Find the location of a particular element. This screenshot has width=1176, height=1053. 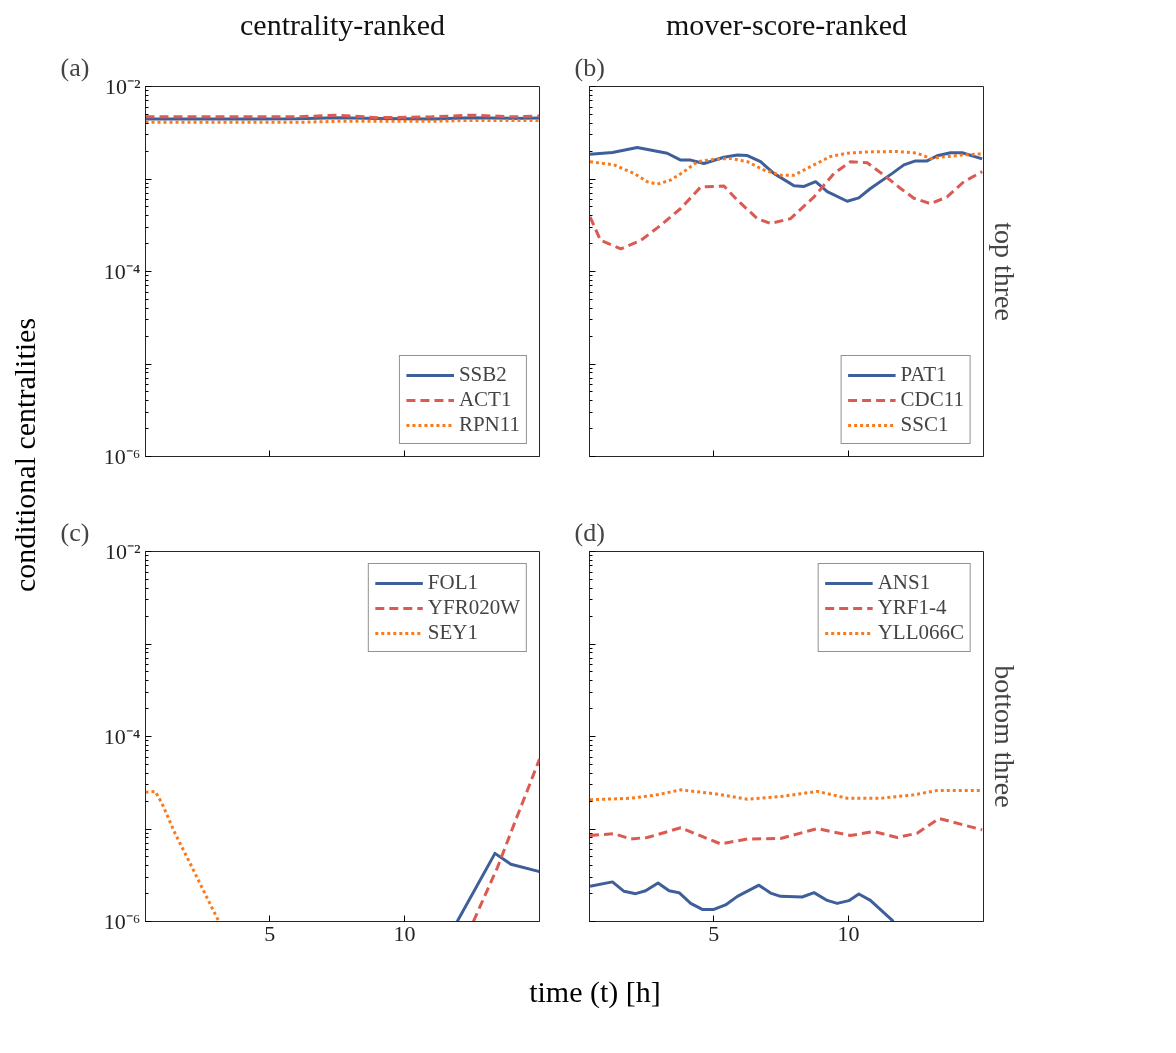

text: top three is located at coordinates (1004, 271).